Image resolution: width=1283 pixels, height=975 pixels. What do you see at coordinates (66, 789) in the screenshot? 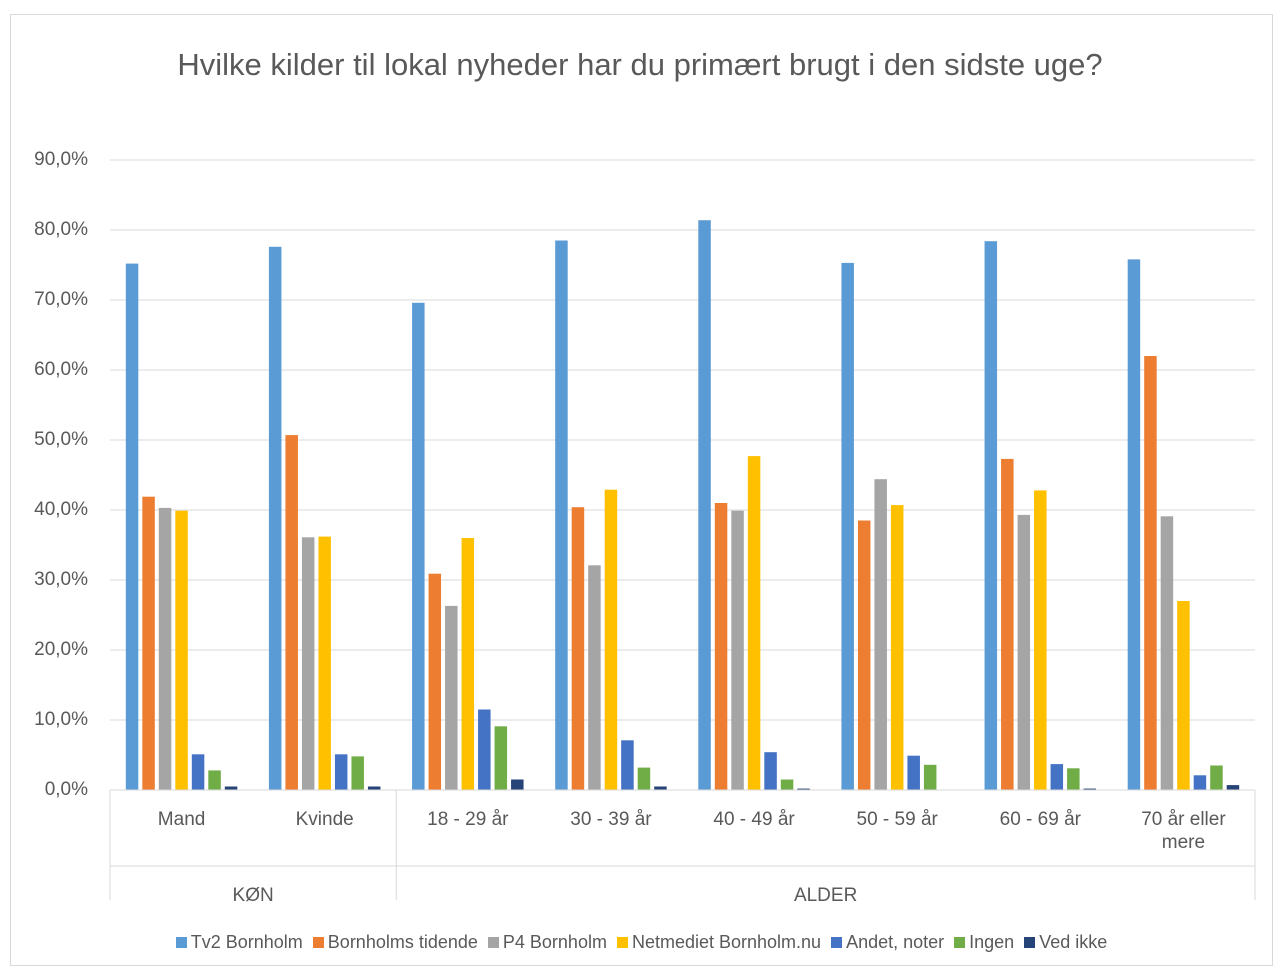
I see `y-tick-label: 0,0%` at bounding box center [66, 789].